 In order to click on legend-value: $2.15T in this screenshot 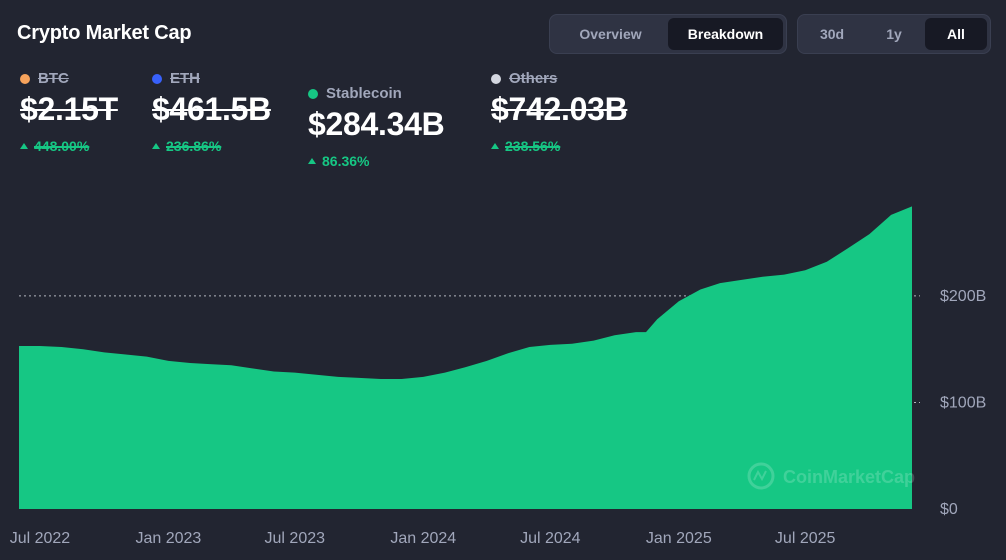, I will do `click(69, 109)`.